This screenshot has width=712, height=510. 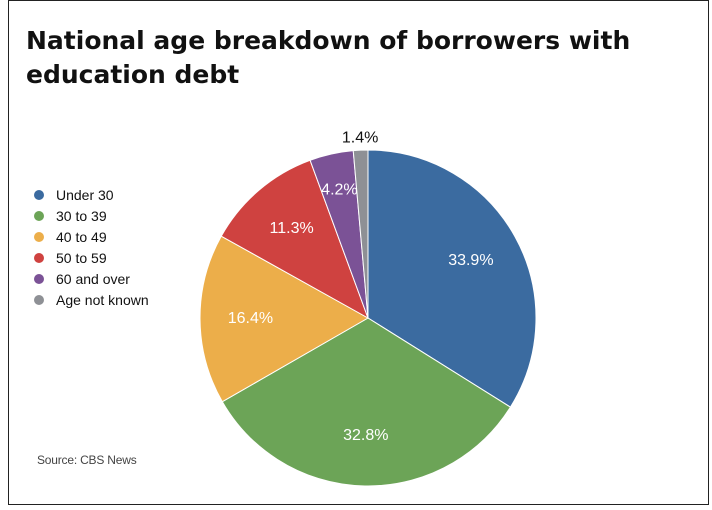 I want to click on data-label: 32.8%, so click(x=365, y=435).